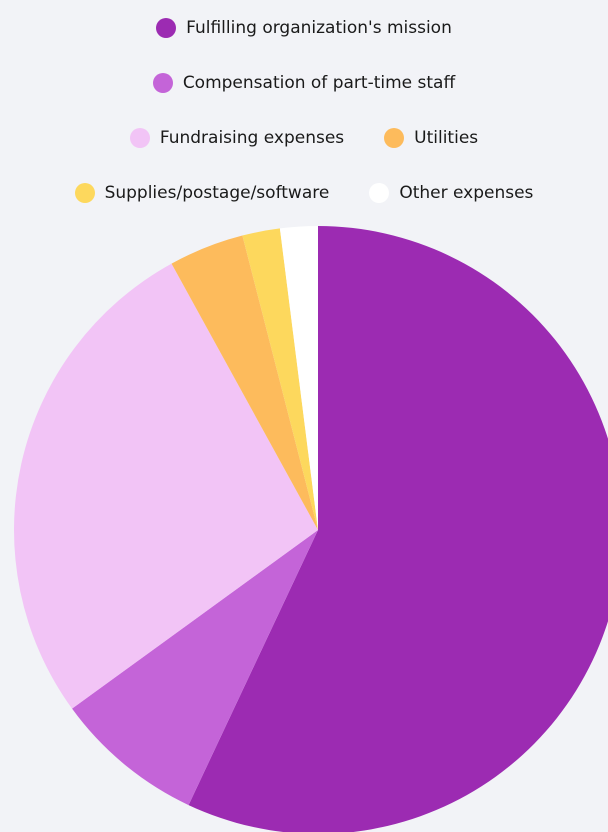  I want to click on legend-label: Supplies/postage/software, so click(217, 192).